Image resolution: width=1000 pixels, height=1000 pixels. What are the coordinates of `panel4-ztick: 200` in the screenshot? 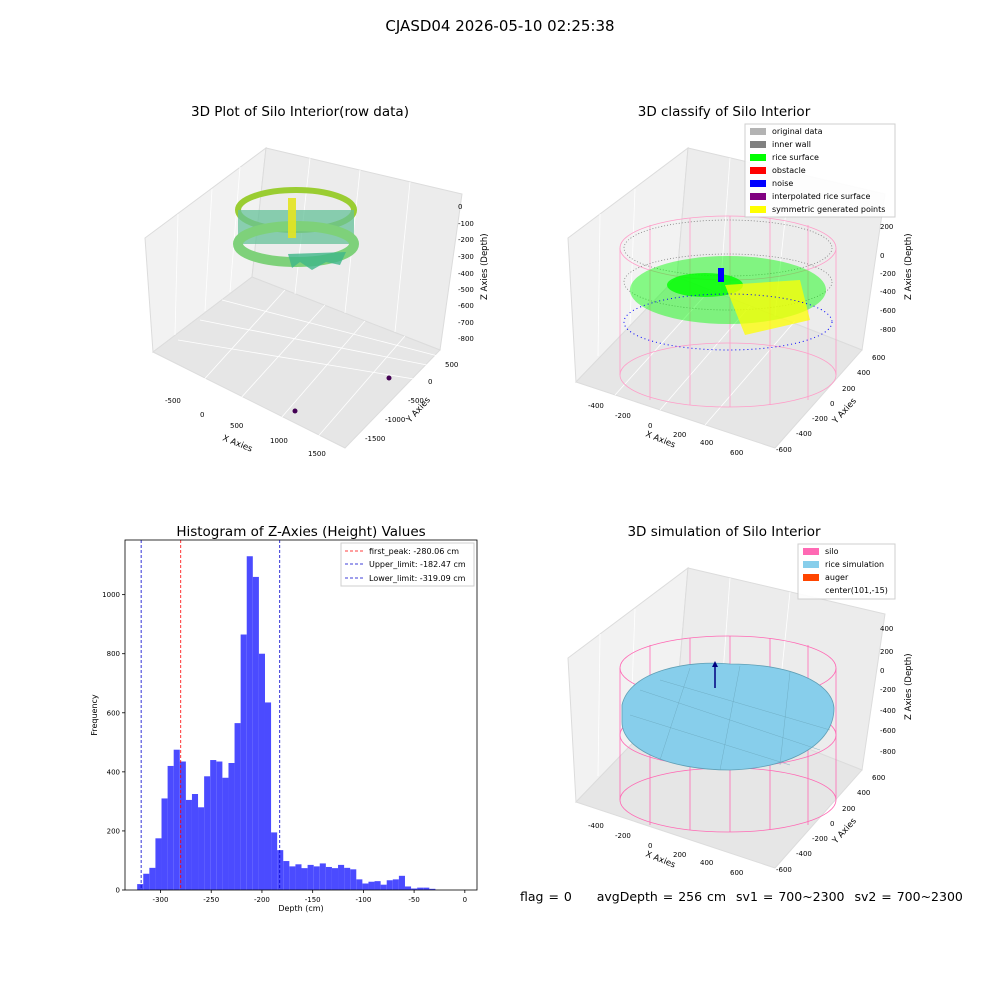 It's located at (886, 652).